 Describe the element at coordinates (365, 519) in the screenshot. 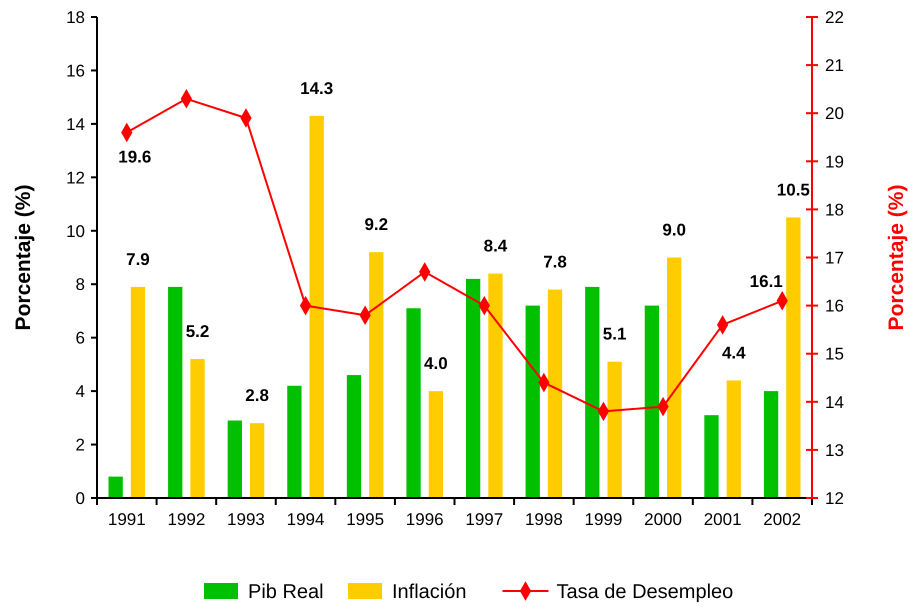

I see `x-tick-label: 1995` at that location.